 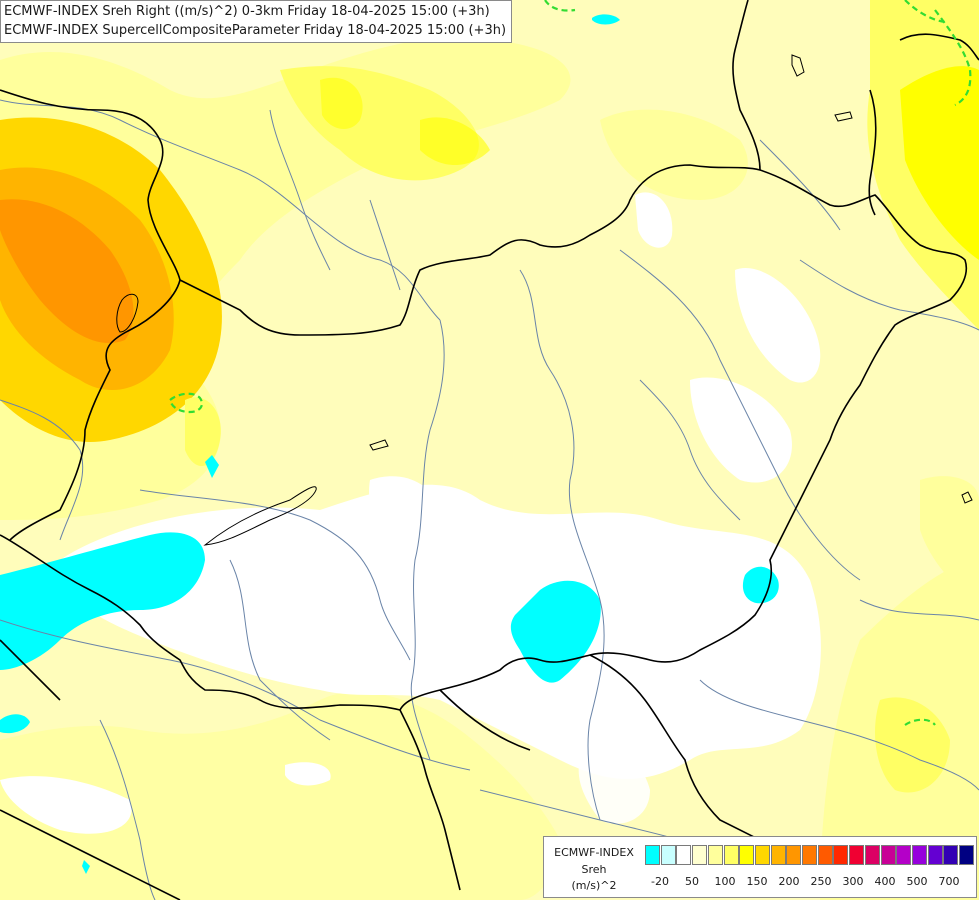 What do you see at coordinates (917, 881) in the screenshot?
I see `legend-tick-label: 500` at bounding box center [917, 881].